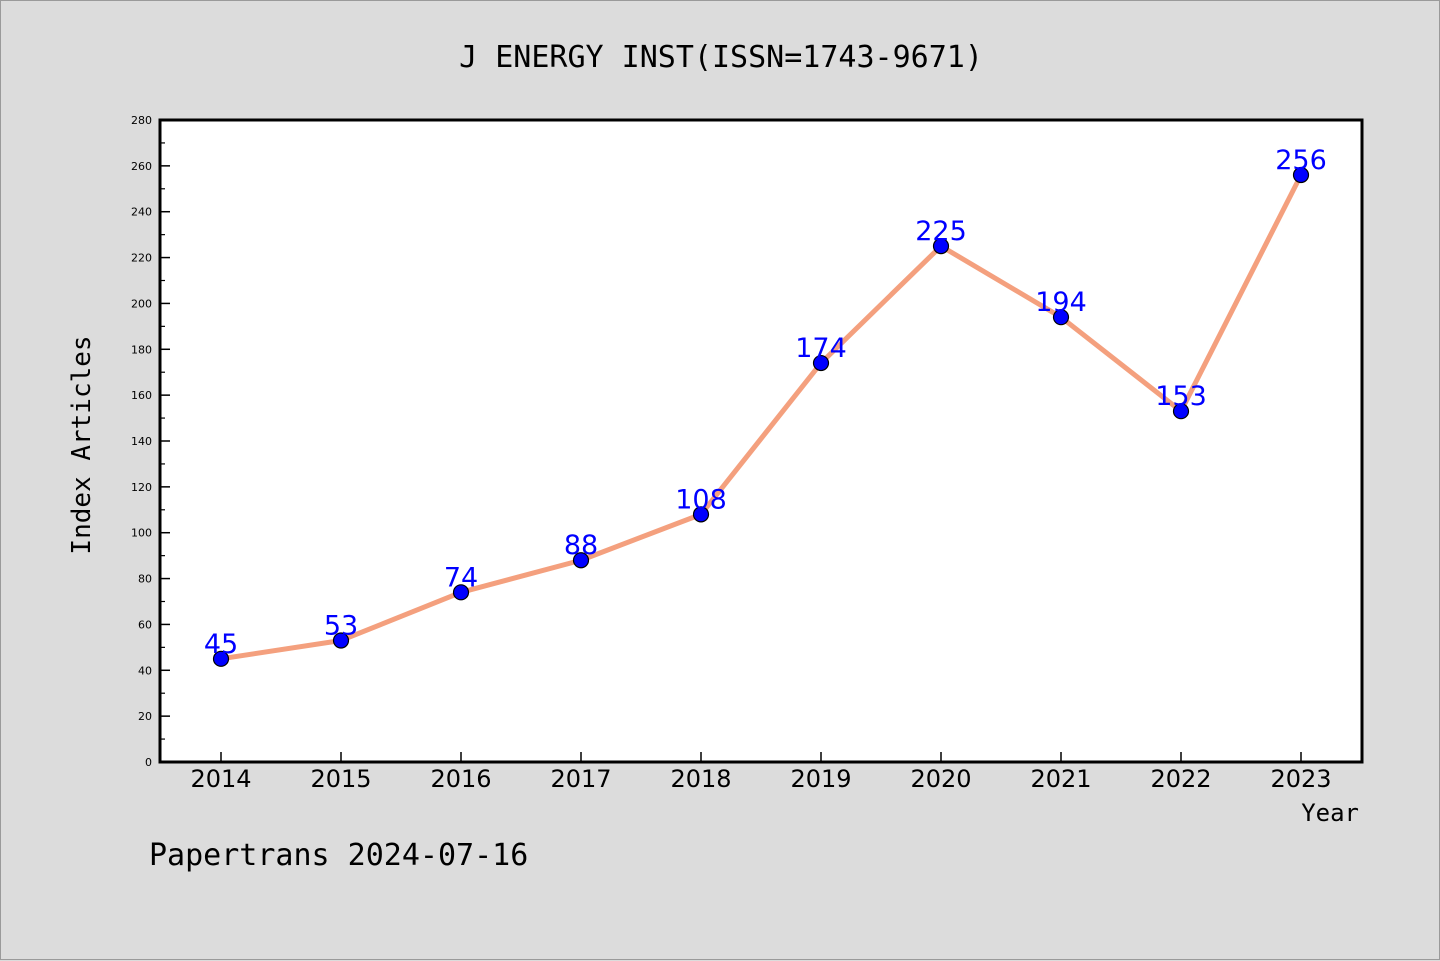 The width and height of the screenshot is (1440, 961). I want to click on y-tick-label: 80, so click(145, 579).